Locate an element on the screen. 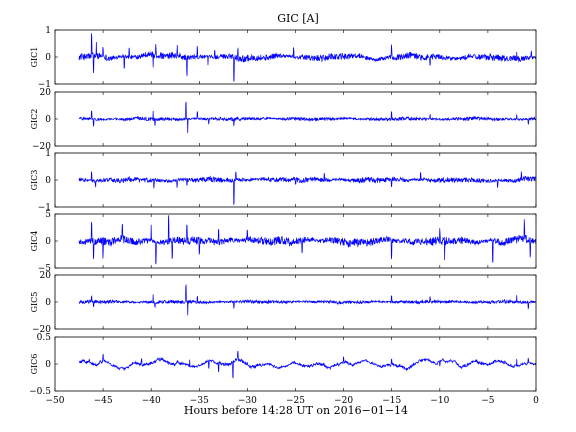  chart-title: GIC [A] is located at coordinates (298, 18).